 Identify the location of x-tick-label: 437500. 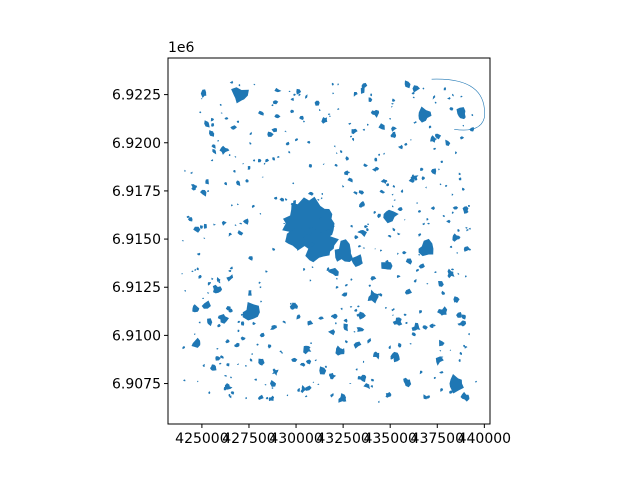
(437, 439).